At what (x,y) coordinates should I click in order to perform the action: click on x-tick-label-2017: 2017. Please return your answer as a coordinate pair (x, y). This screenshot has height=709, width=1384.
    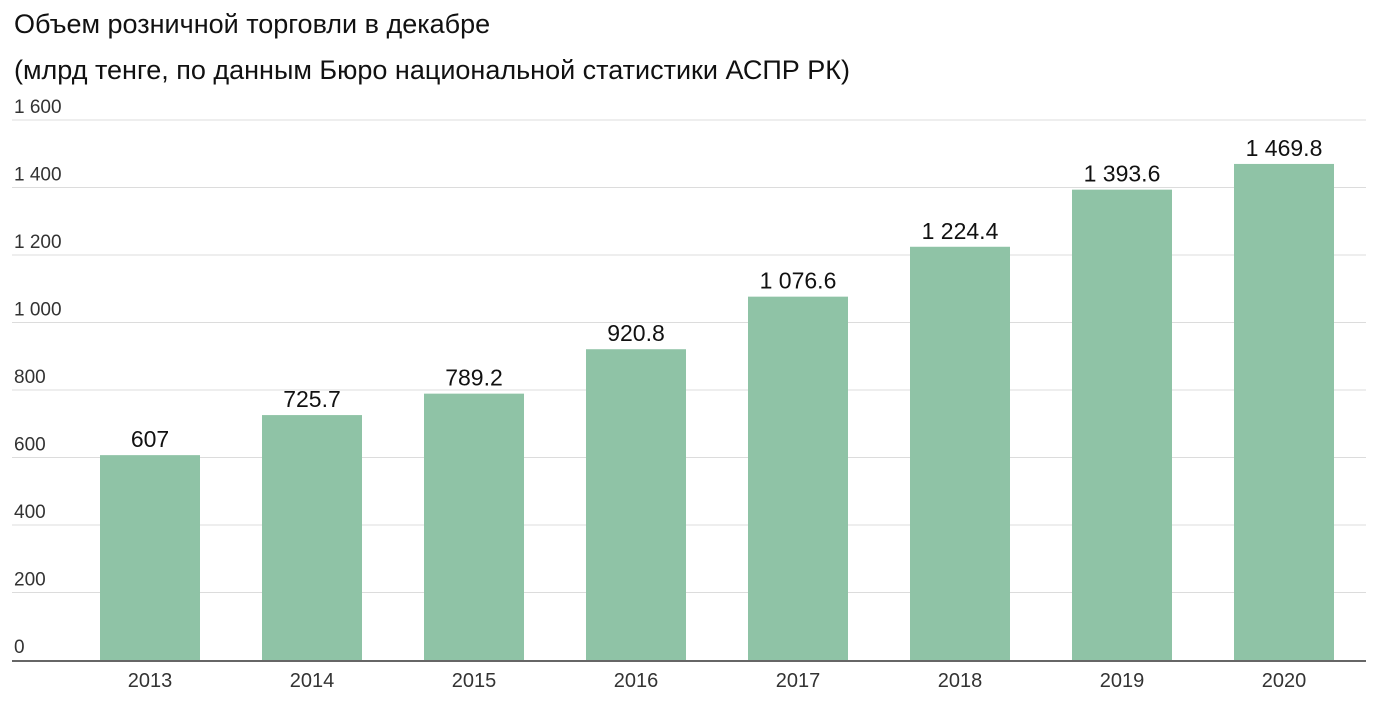
    Looking at the image, I should click on (798, 681).